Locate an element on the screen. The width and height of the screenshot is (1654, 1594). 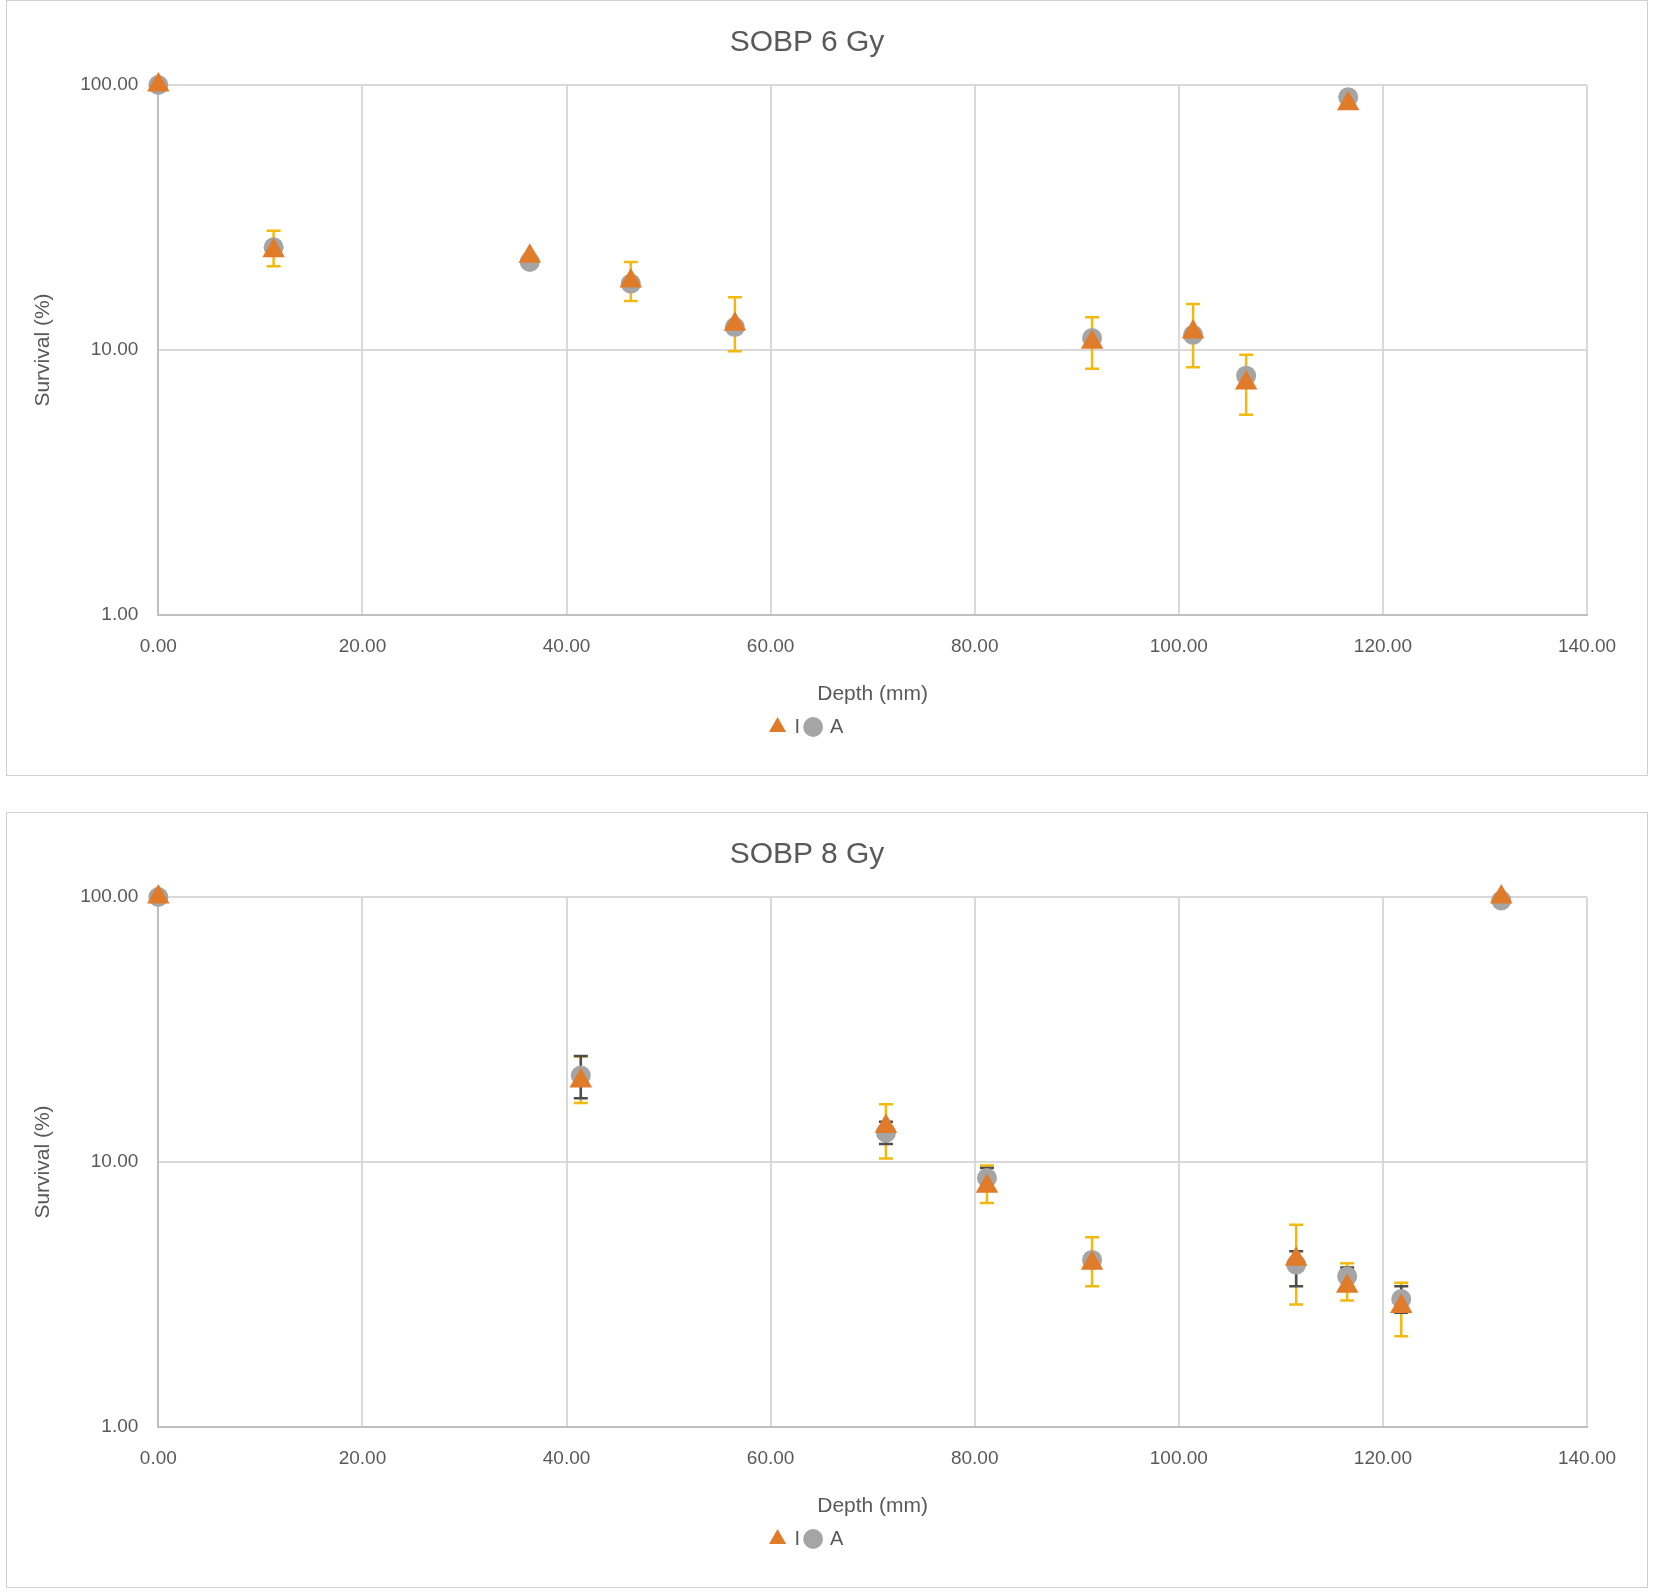
chart-title: SOBP 6 Gy is located at coordinates (807, 41).